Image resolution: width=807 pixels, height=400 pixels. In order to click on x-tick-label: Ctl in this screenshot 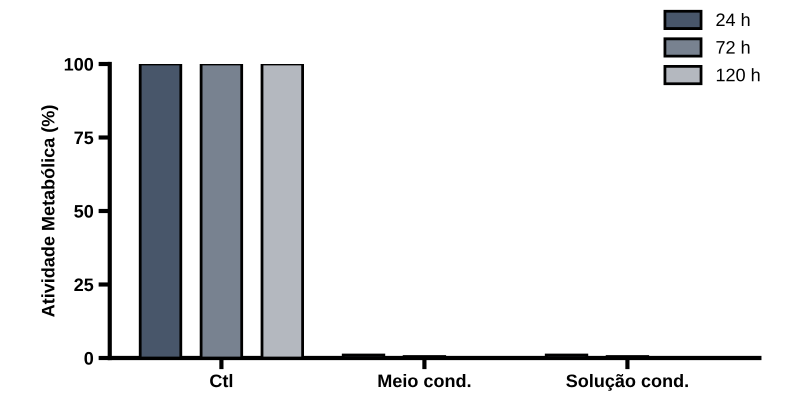, I will do `click(221, 381)`.